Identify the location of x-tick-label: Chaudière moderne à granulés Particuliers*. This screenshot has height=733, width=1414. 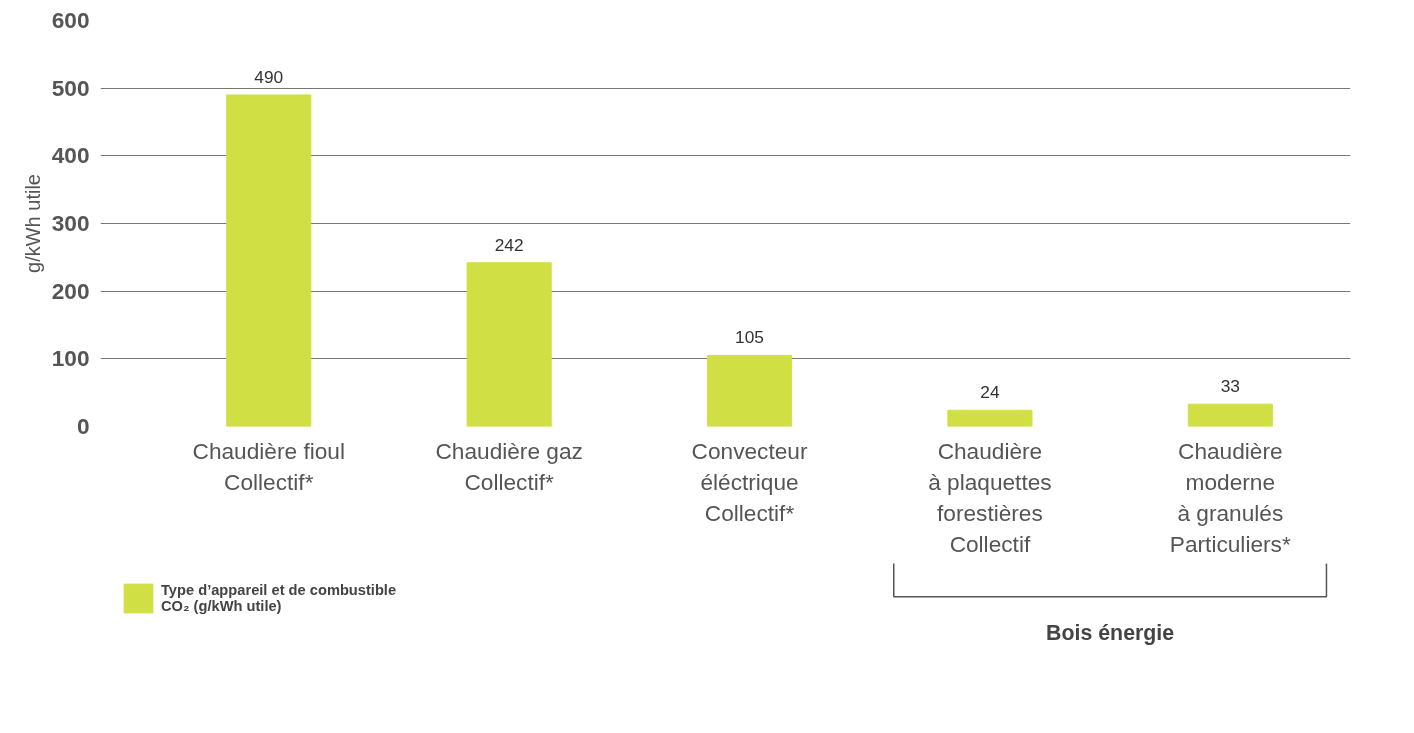
(1230, 497).